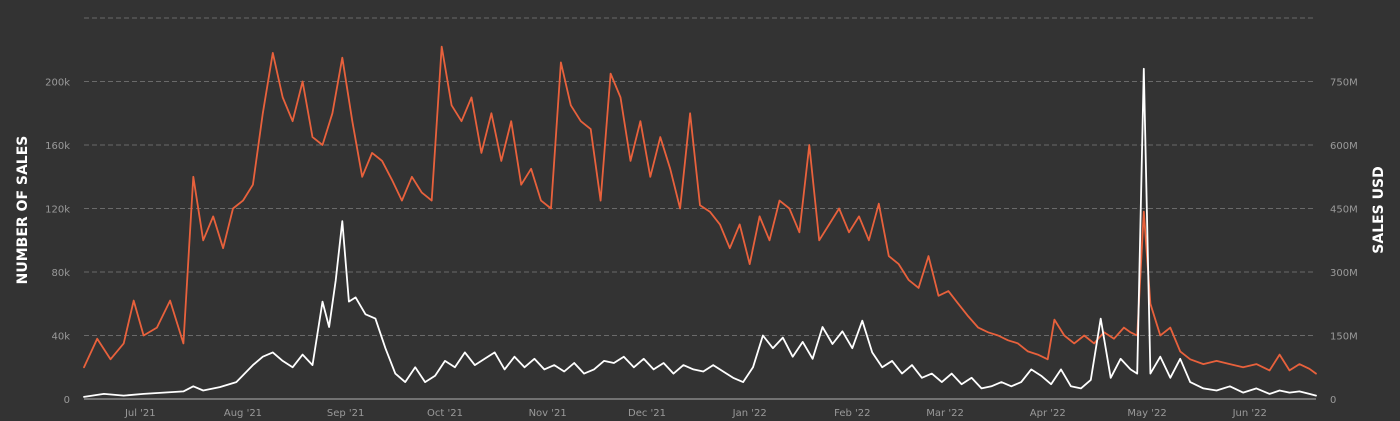 Image resolution: width=1400 pixels, height=421 pixels. What do you see at coordinates (60, 273) in the screenshot?
I see `left-tick-label: 80k` at bounding box center [60, 273].